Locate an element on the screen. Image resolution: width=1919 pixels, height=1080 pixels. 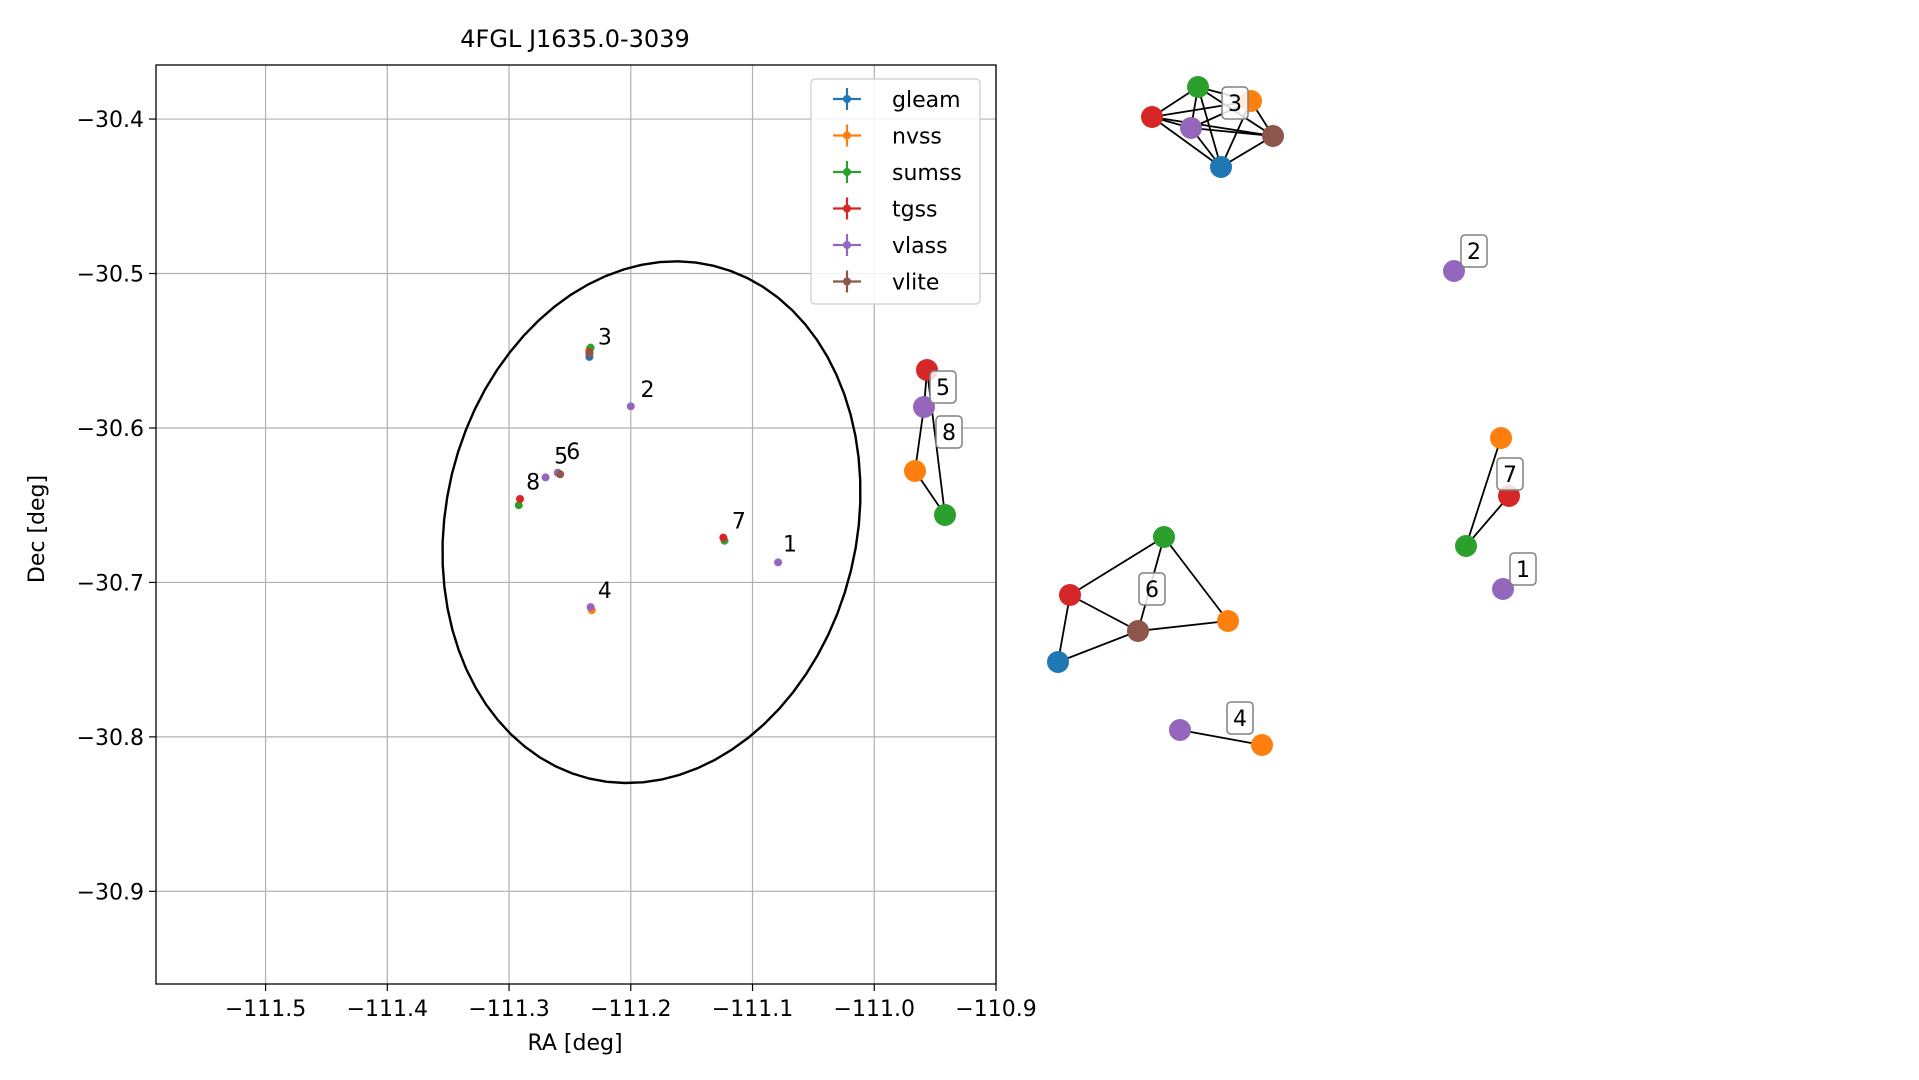
point-annotation: 7 is located at coordinates (739, 521).